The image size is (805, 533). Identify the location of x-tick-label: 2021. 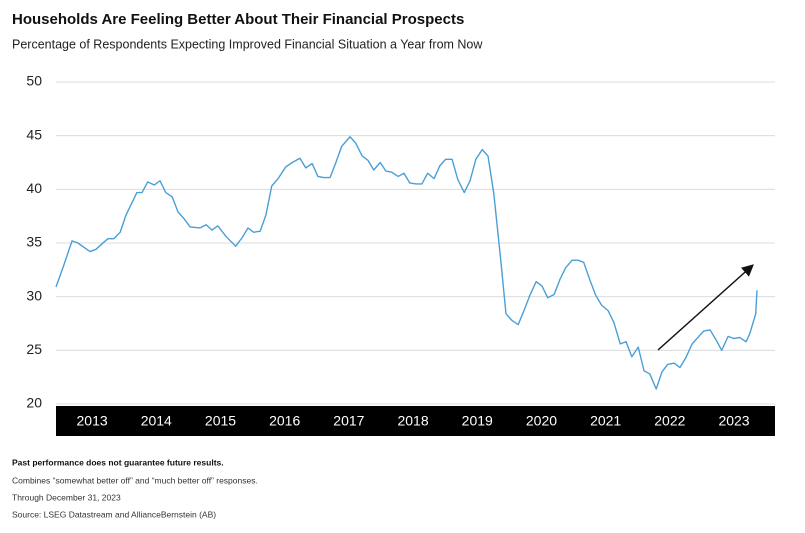
(605, 421).